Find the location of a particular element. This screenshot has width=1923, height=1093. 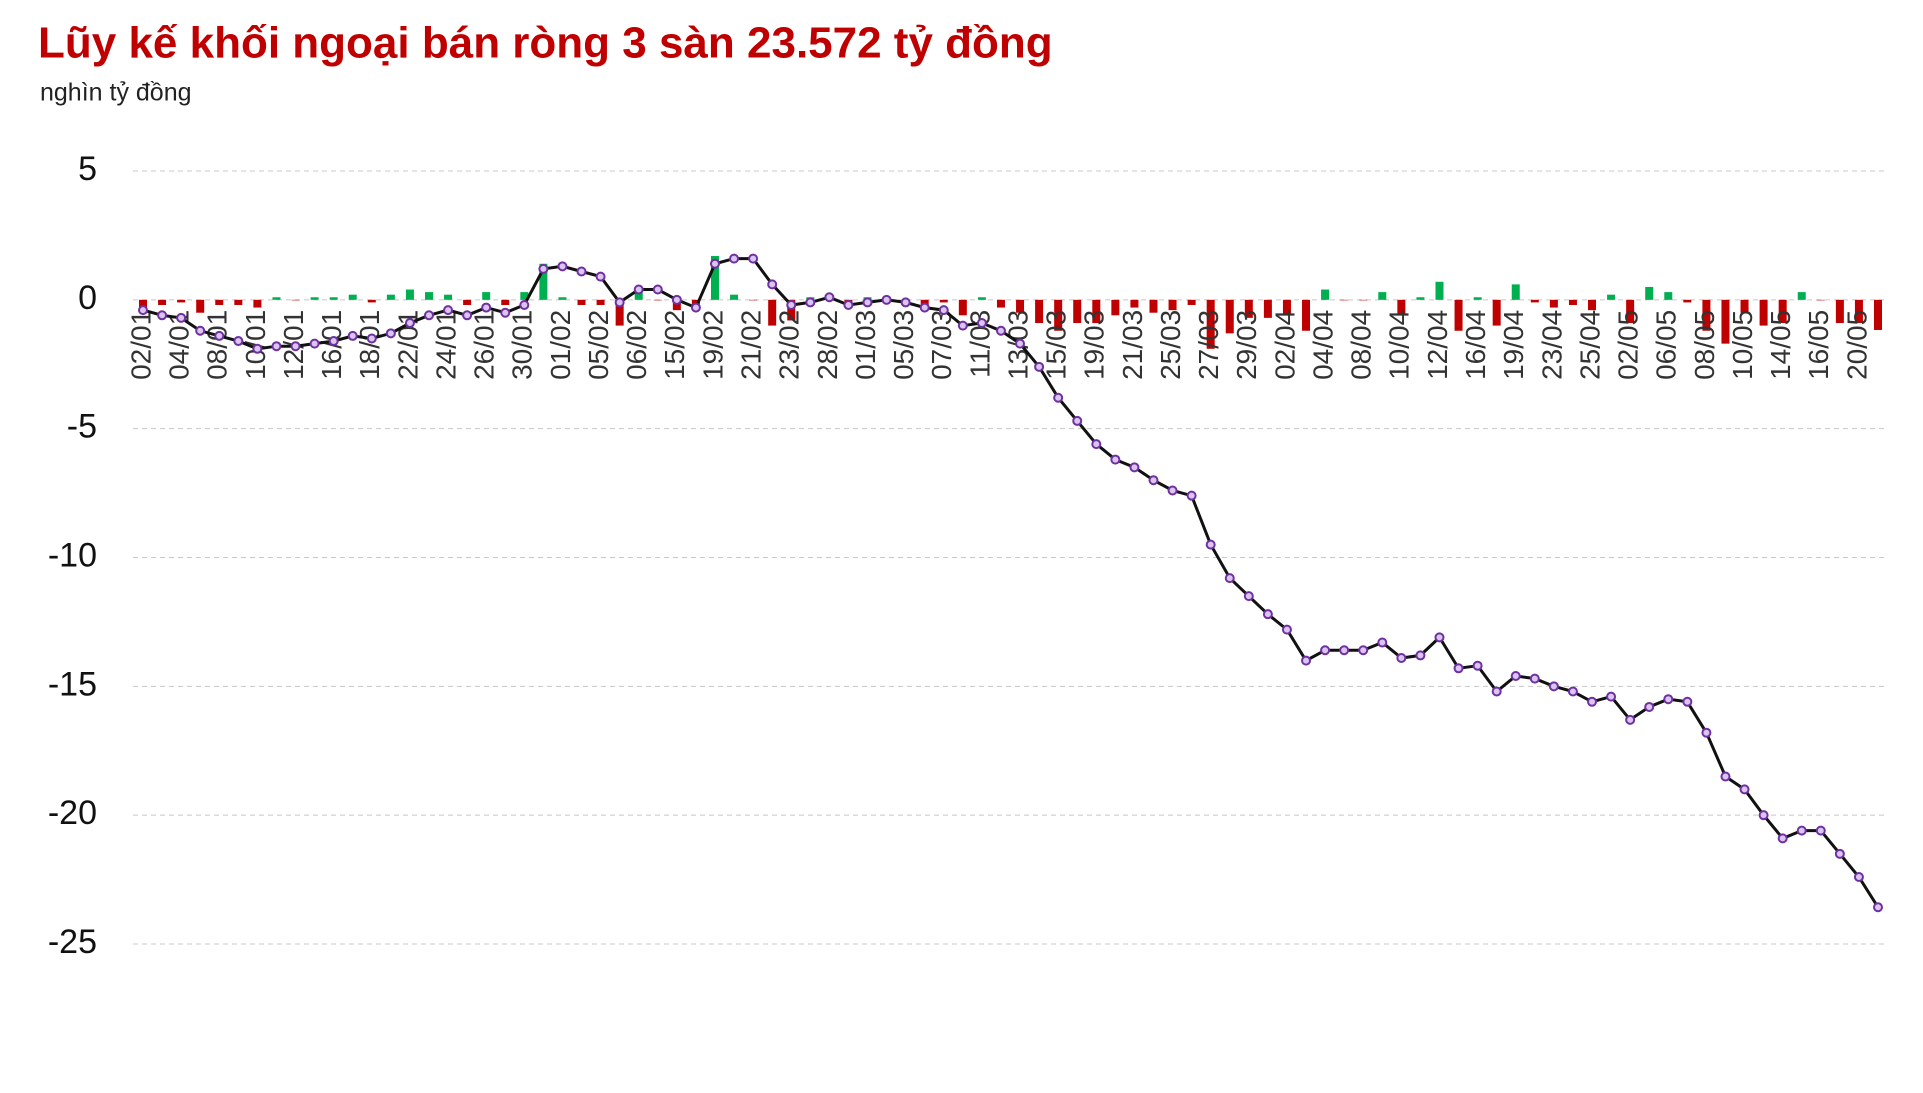

x-tick-label: 06/05 is located at coordinates (1666, 345).